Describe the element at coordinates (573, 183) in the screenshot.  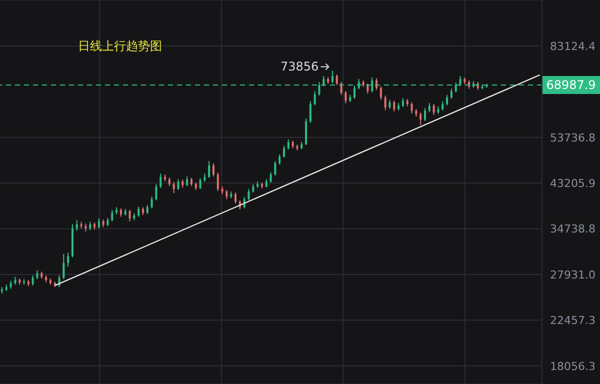
I see `y-tick-label: 43205.9` at that location.